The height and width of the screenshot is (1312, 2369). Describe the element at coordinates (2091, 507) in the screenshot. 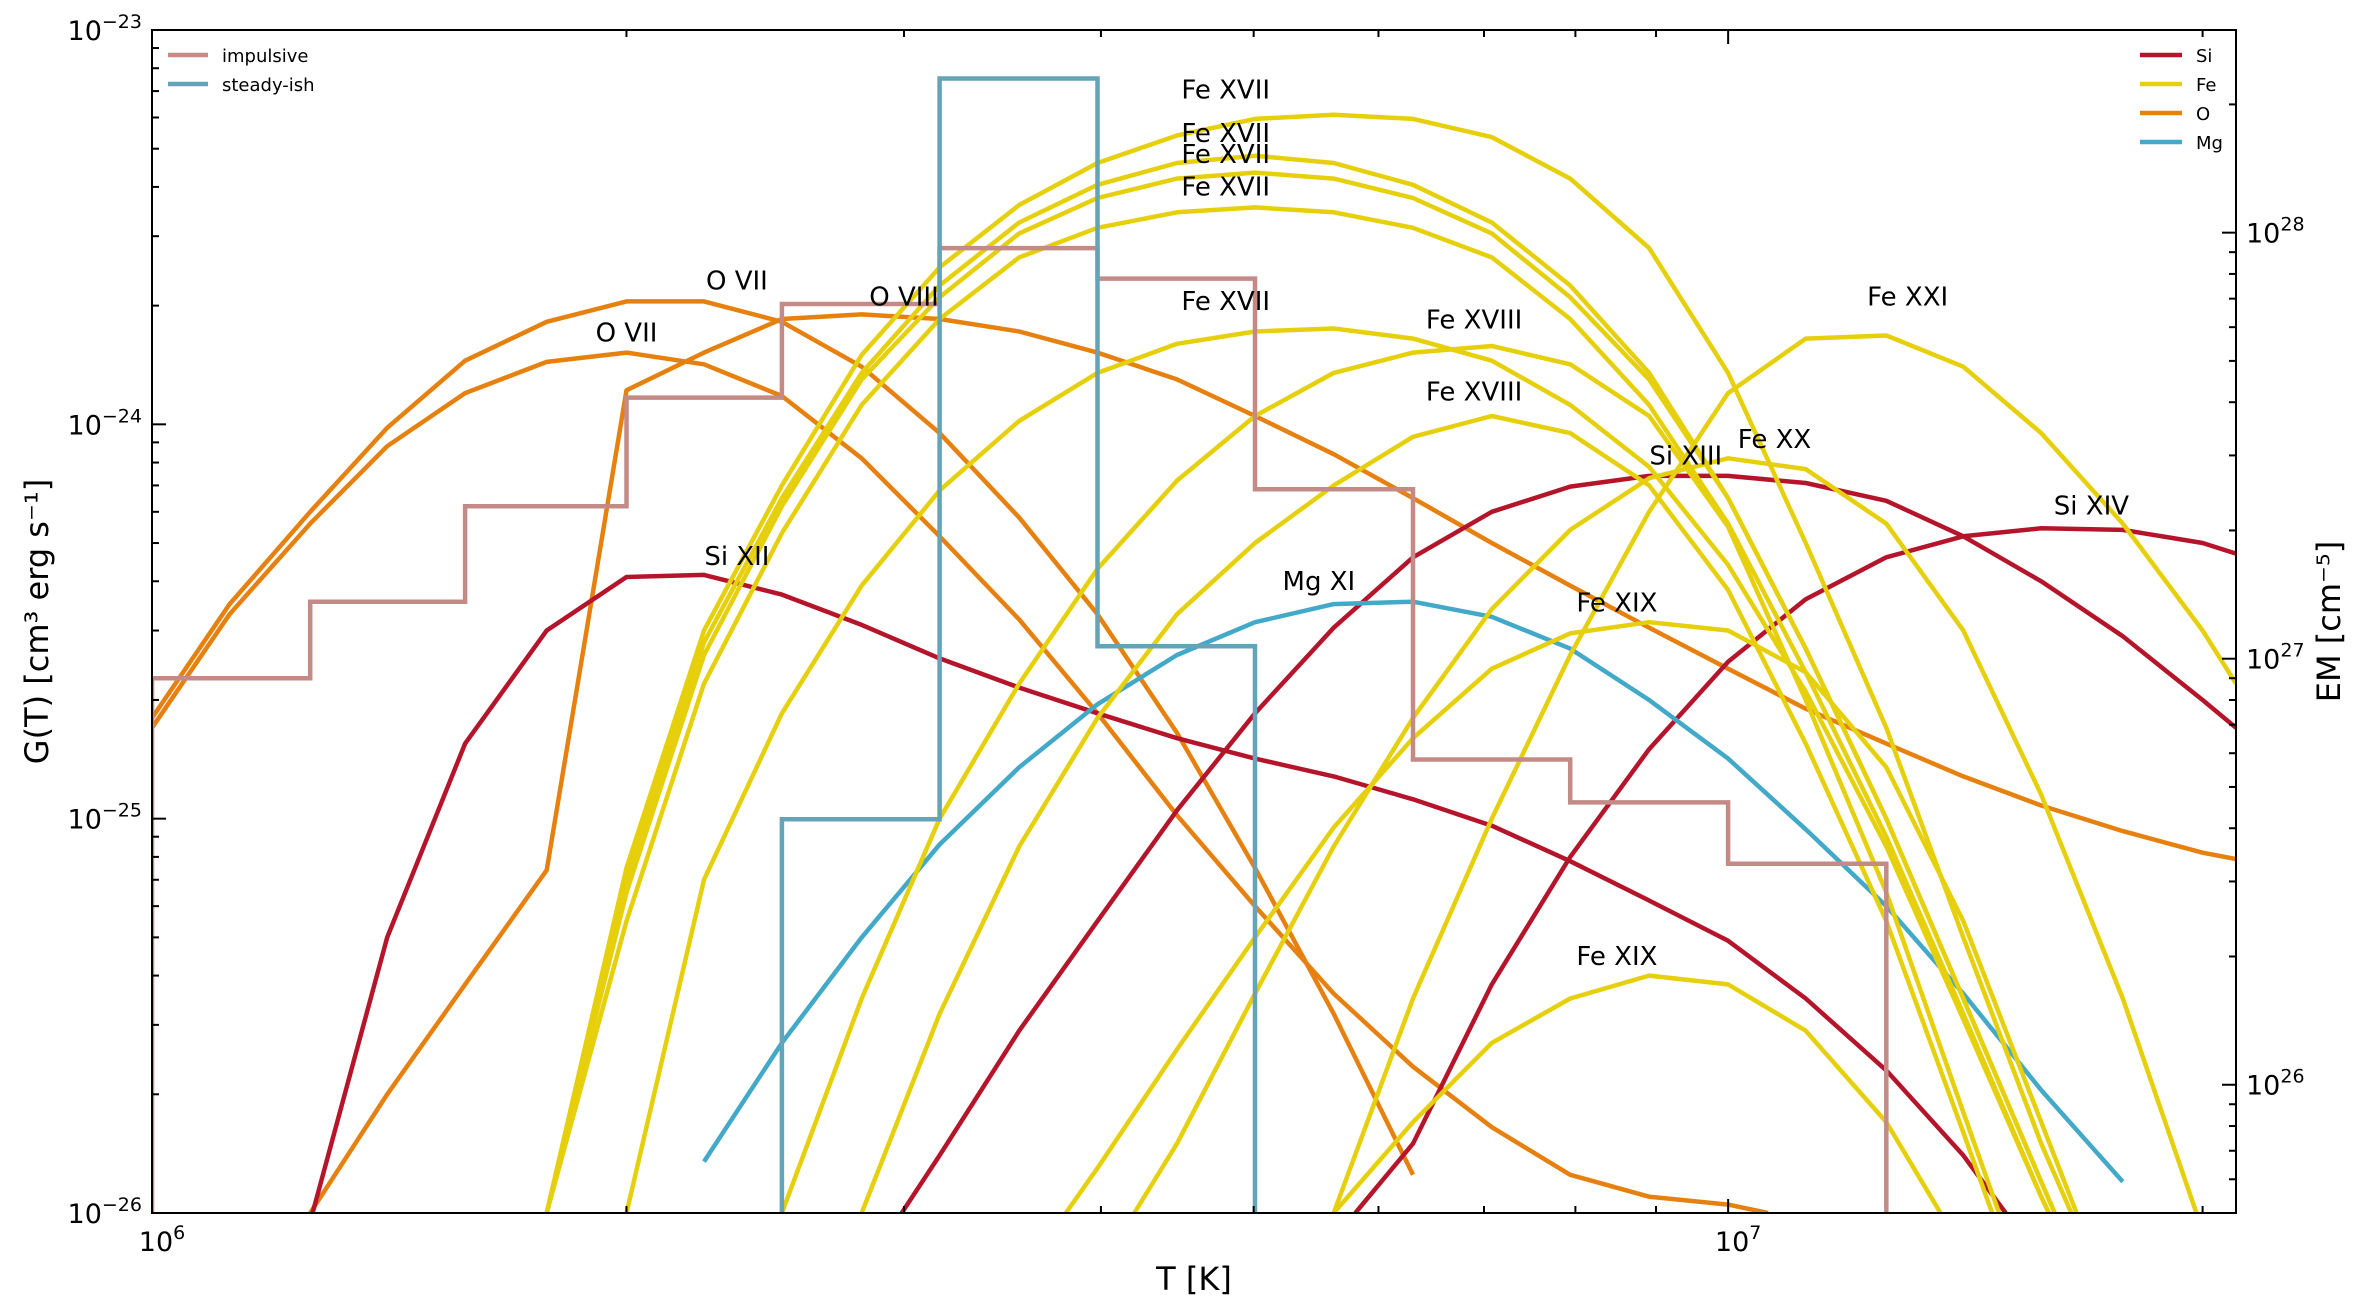

I see `ion-label: Si XIV` at that location.